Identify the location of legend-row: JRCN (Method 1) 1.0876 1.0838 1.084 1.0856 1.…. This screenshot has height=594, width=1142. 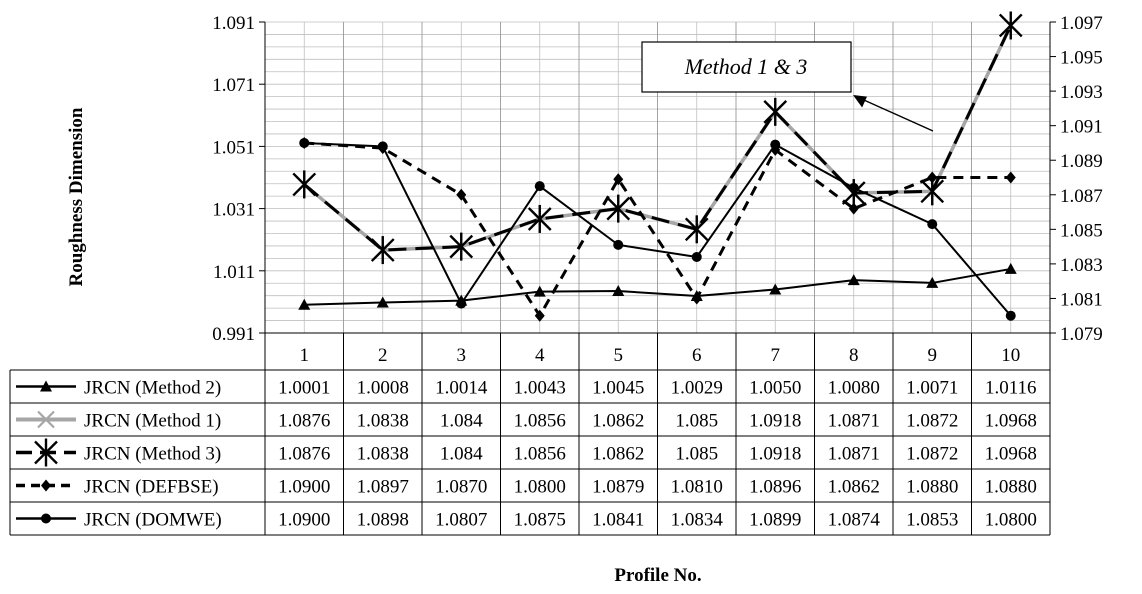
(526, 421).